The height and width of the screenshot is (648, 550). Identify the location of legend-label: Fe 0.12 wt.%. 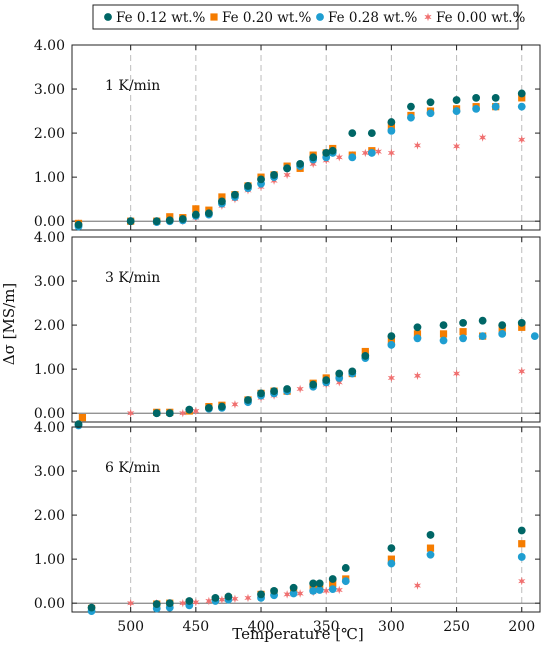
(161, 18).